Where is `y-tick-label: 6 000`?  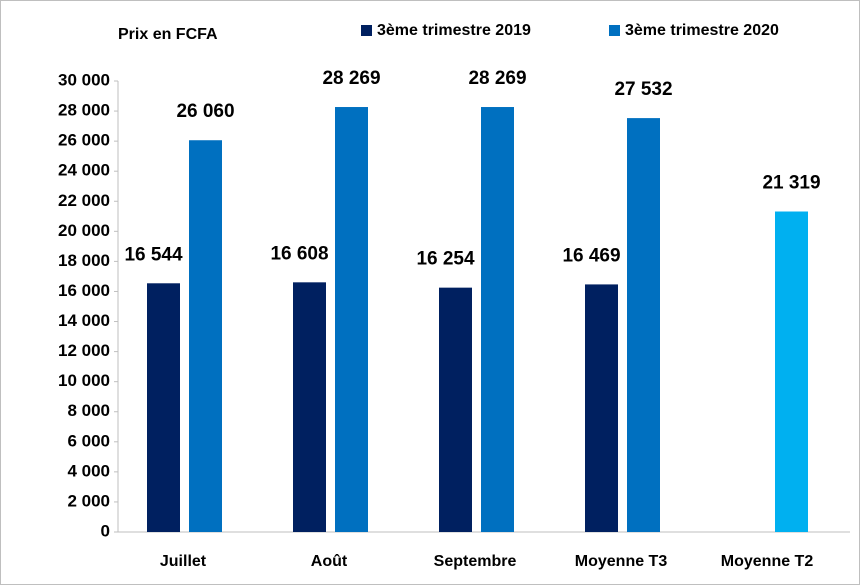
y-tick-label: 6 000 is located at coordinates (88, 440).